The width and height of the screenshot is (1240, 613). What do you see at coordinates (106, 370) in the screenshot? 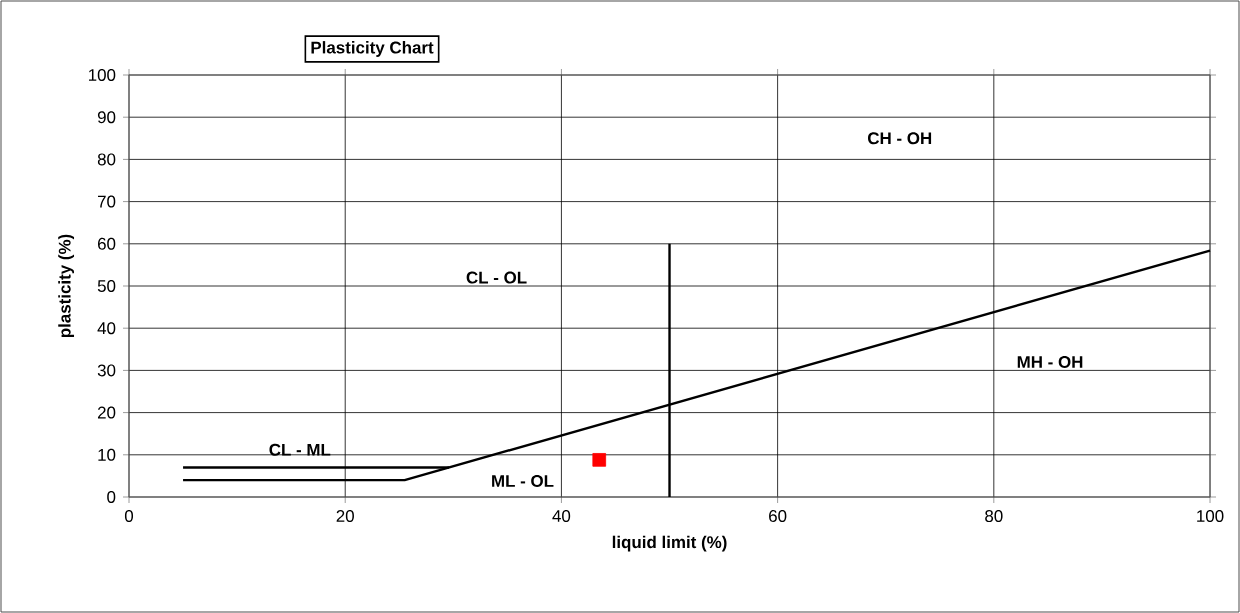
I see `y-tick-label: 30` at bounding box center [106, 370].